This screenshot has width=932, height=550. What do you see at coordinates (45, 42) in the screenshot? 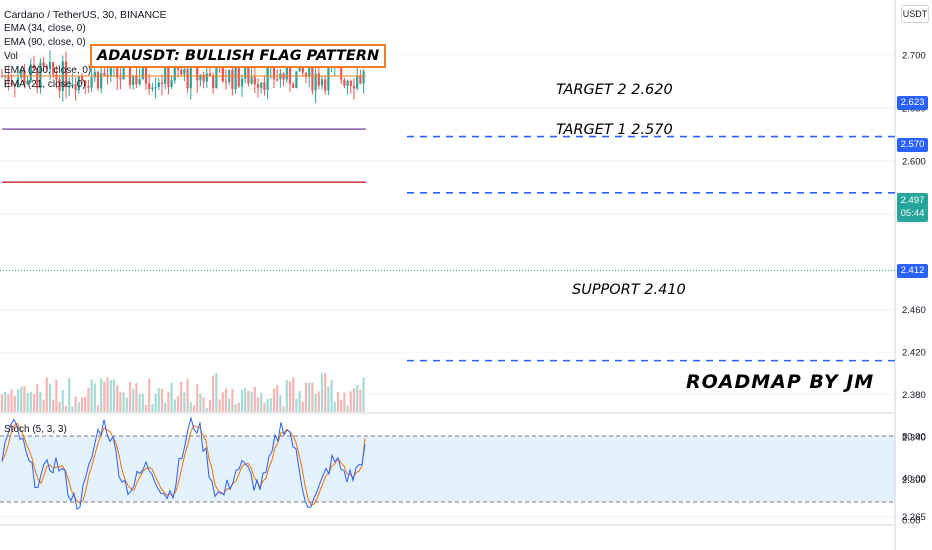
I see `indicator-ema90: EMA (90, close, 0)` at bounding box center [45, 42].